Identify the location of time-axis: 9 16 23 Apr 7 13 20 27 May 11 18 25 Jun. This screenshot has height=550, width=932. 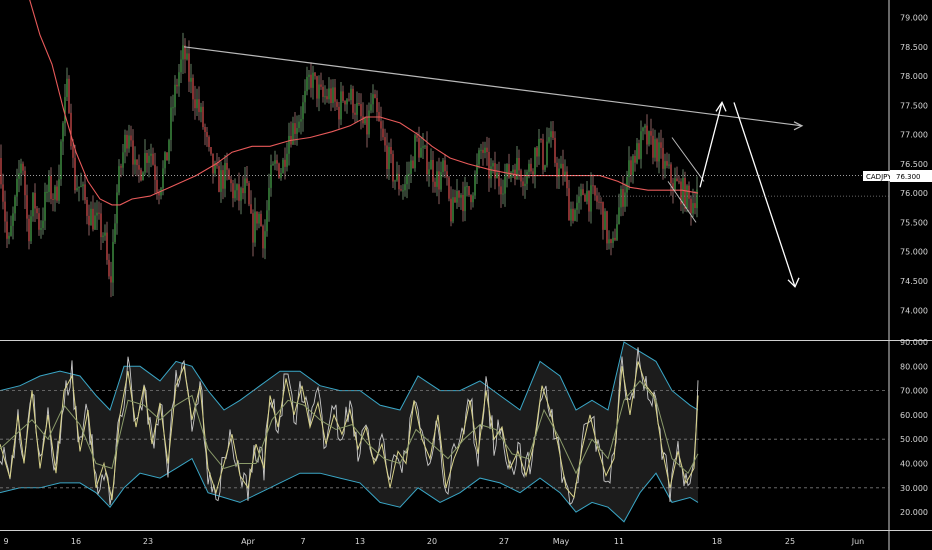
(433, 541).